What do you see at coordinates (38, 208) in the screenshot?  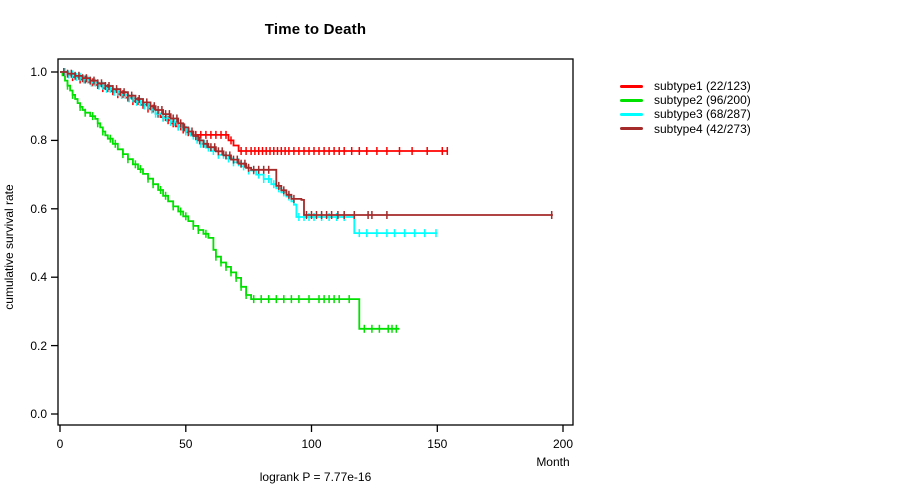 I see `y-tick-label: 0.6` at bounding box center [38, 208].